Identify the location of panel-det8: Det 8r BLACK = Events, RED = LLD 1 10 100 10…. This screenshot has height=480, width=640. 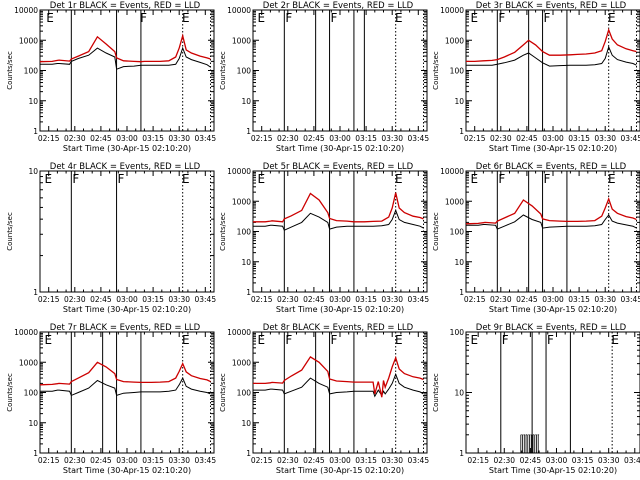
(324, 399).